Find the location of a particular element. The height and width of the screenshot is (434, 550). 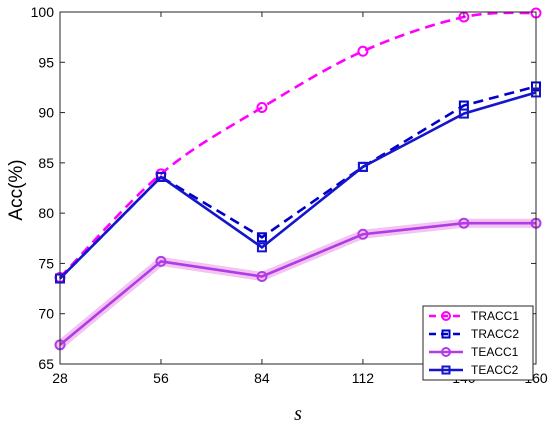

y-tick-label: 70 is located at coordinates (46, 314).